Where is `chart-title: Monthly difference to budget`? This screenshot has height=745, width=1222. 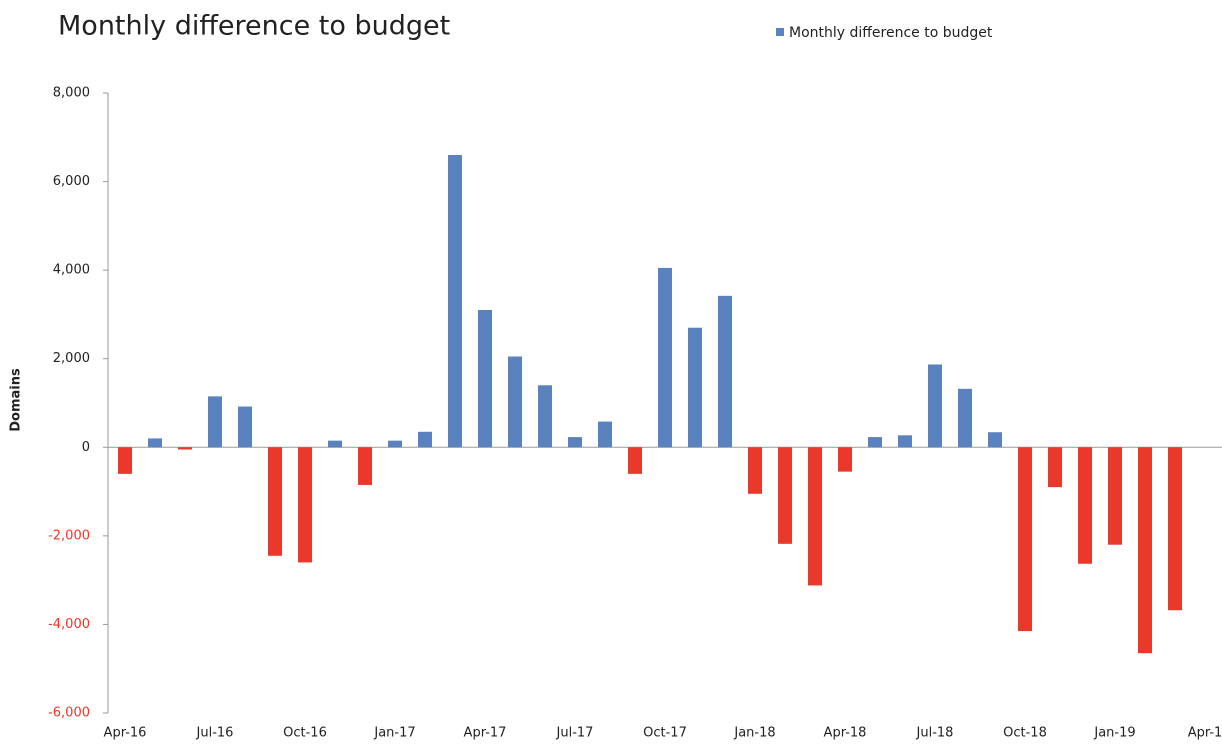 chart-title: Monthly difference to budget is located at coordinates (254, 26).